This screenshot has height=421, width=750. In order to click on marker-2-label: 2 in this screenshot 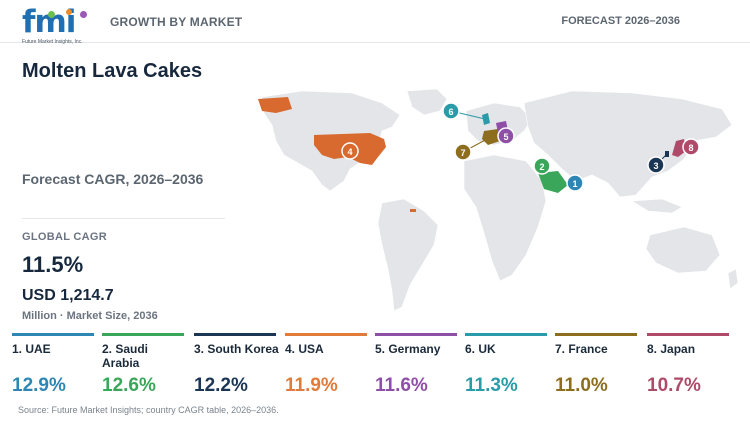, I will do `click(541, 167)`.